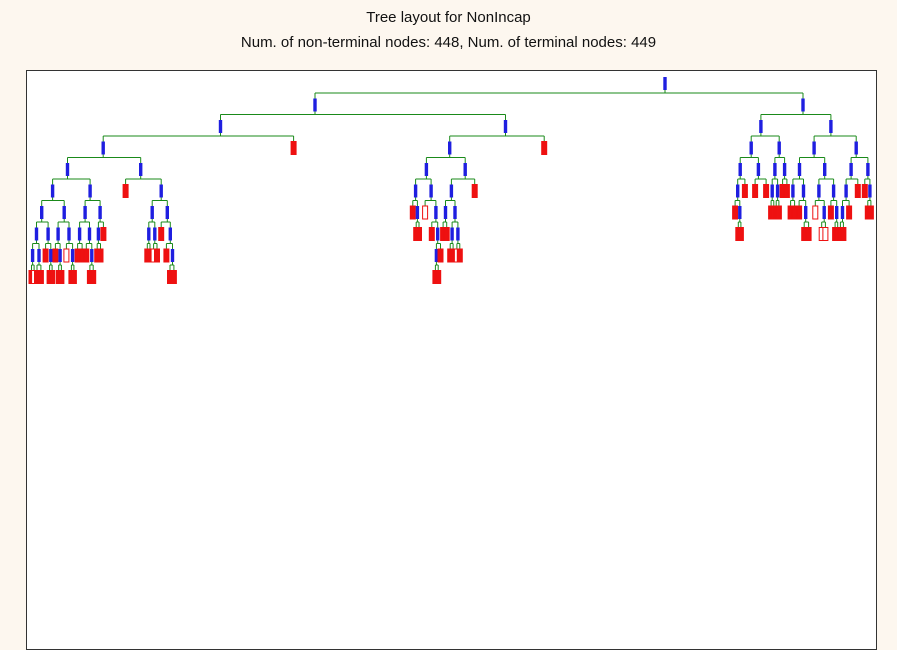  Describe the element at coordinates (448, 17) in the screenshot. I see `plot-title: Tree layout for NonIncap` at that location.